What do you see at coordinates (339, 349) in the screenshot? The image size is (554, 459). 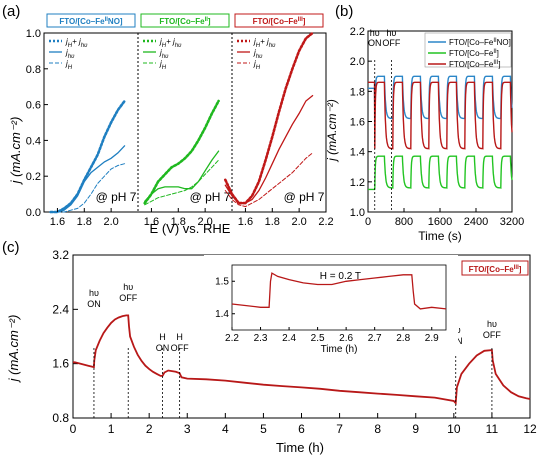 I see `panel-c-inset-x-axis-label: Time (h)` at bounding box center [339, 349].